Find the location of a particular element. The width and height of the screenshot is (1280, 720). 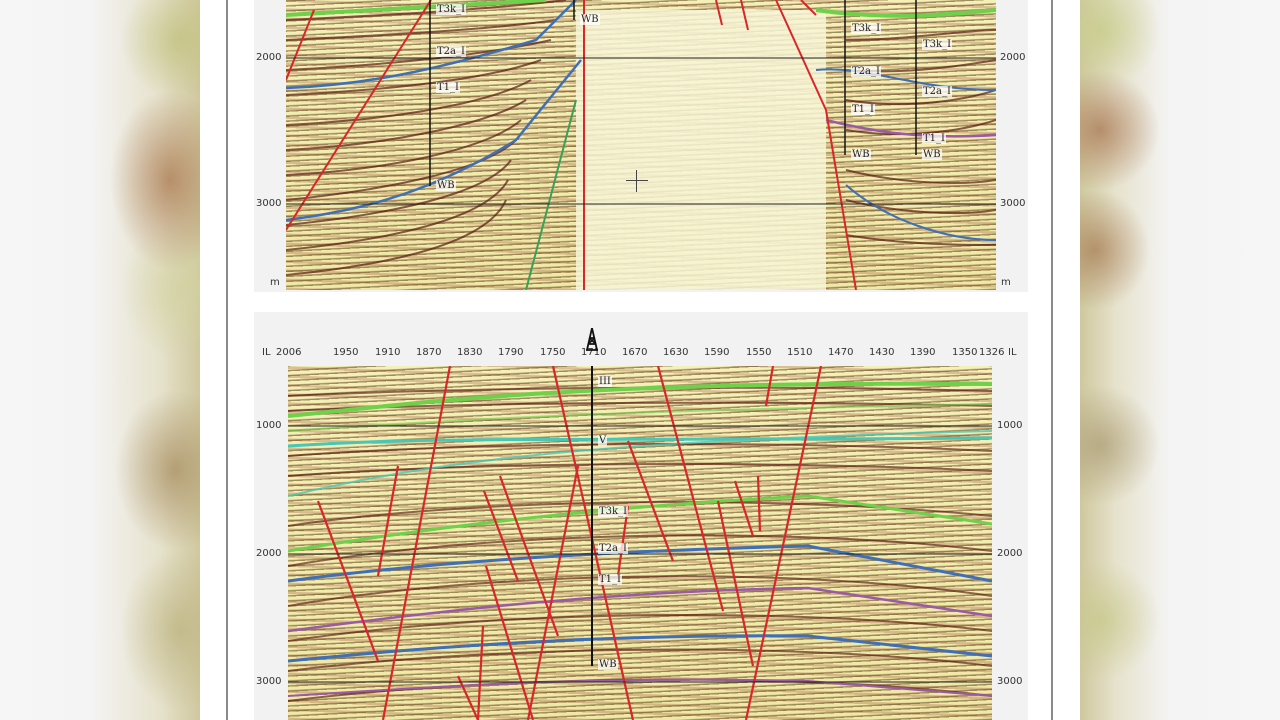

bottom-well-marker-t1: T1_I is located at coordinates (610, 579).